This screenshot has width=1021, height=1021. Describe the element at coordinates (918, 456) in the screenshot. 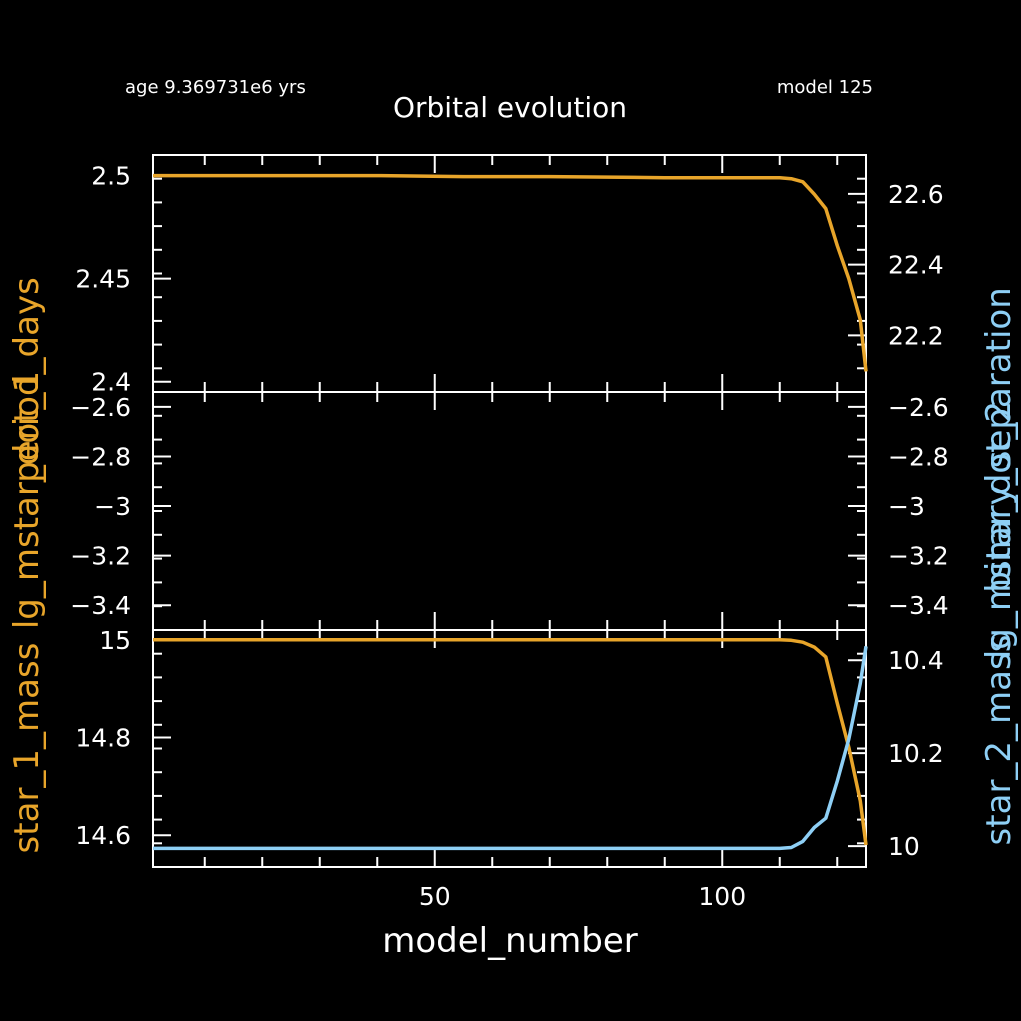

I see `right-tick-label: −2.8` at that location.